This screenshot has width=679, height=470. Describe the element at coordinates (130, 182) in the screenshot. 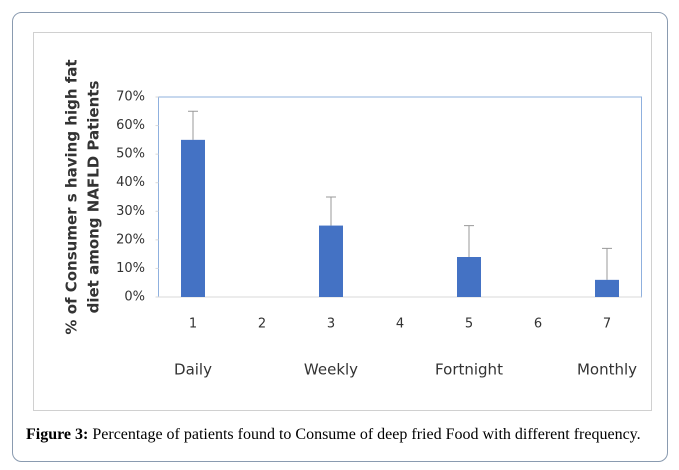

I see `y-tick-label: 40%` at that location.